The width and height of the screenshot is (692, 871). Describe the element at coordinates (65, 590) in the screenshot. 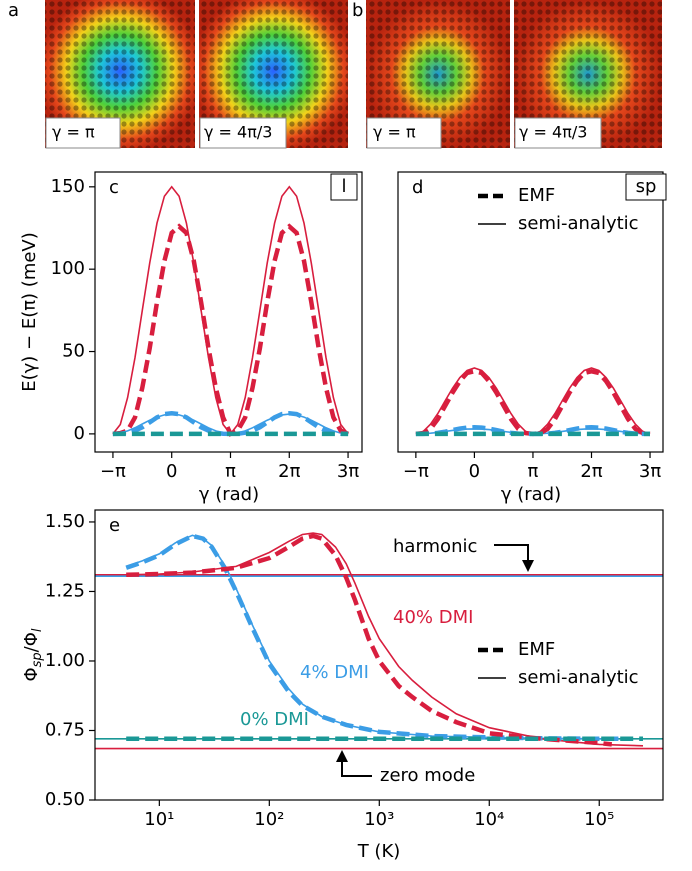

I see `y-tick-label: 1.25` at that location.